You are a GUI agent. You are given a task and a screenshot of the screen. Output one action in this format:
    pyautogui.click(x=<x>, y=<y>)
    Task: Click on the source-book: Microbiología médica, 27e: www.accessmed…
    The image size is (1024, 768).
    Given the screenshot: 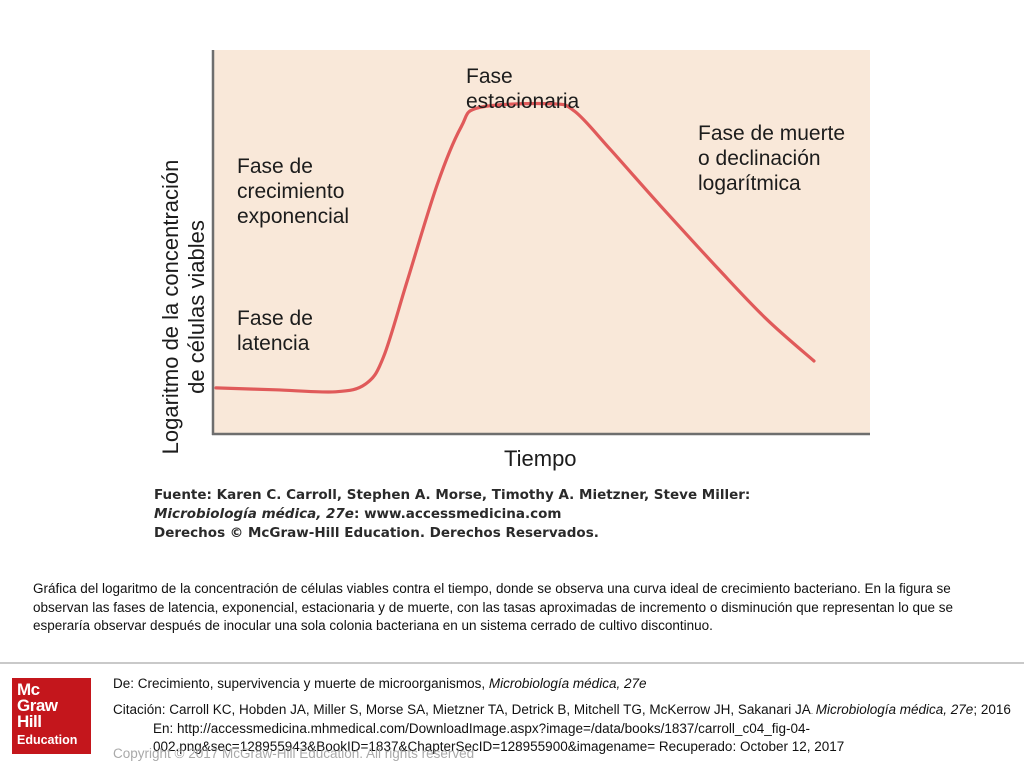 What is the action you would take?
    pyautogui.click(x=452, y=514)
    